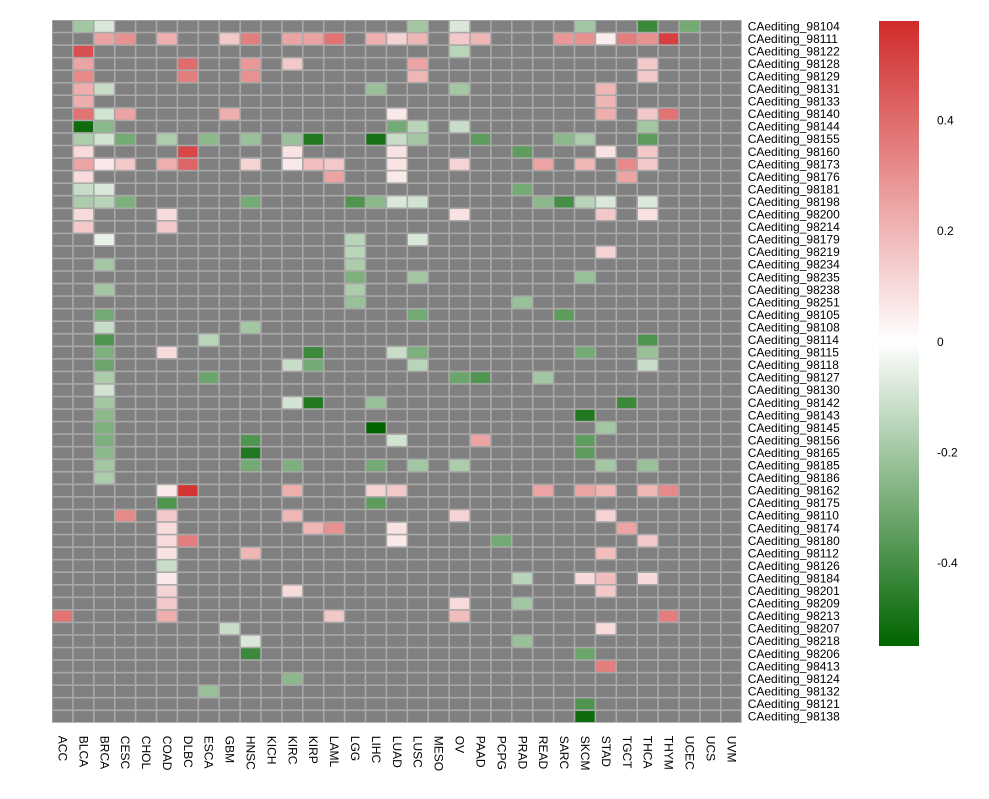  Describe the element at coordinates (794, 390) in the screenshot. I see `row-label: CAediting_98130` at that location.